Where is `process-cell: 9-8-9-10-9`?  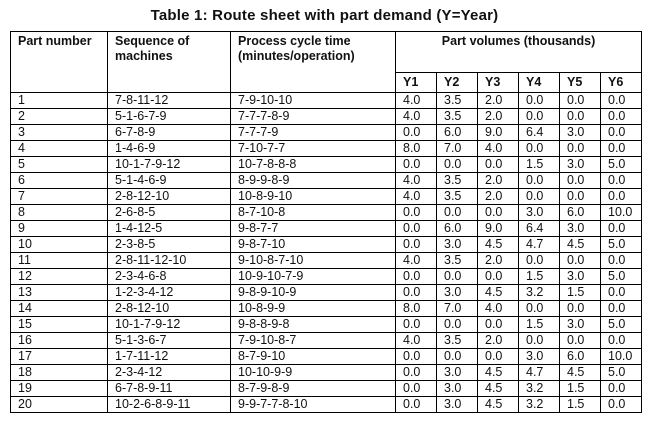 process-cell: 9-8-9-10-9 is located at coordinates (313, 292).